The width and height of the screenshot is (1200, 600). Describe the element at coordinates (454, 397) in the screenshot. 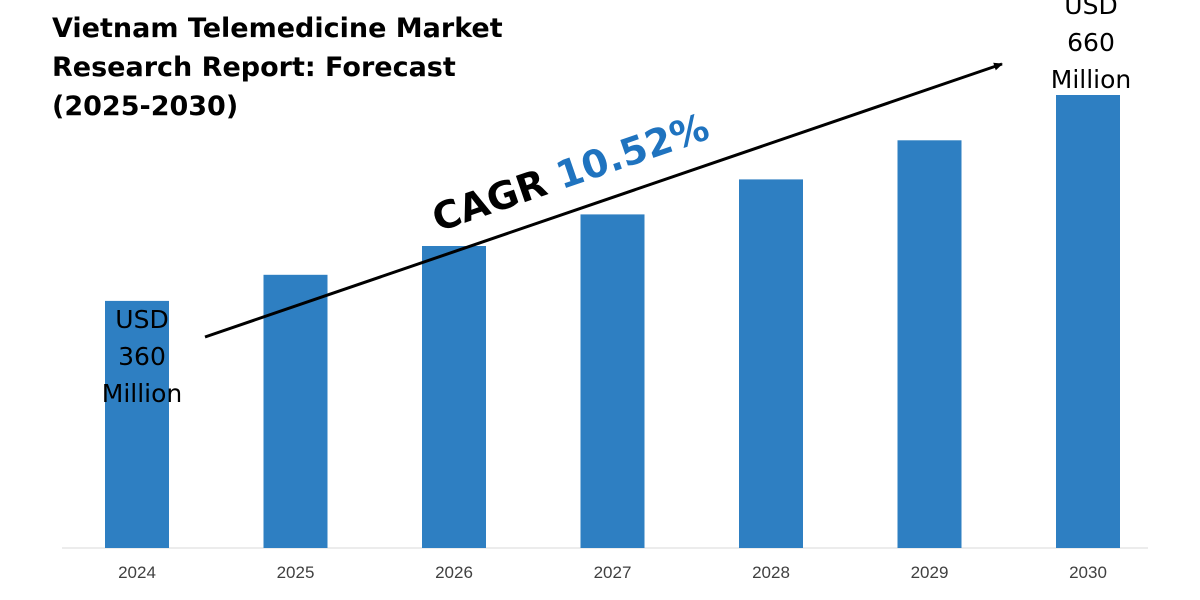

I see `bar-2026` at that location.